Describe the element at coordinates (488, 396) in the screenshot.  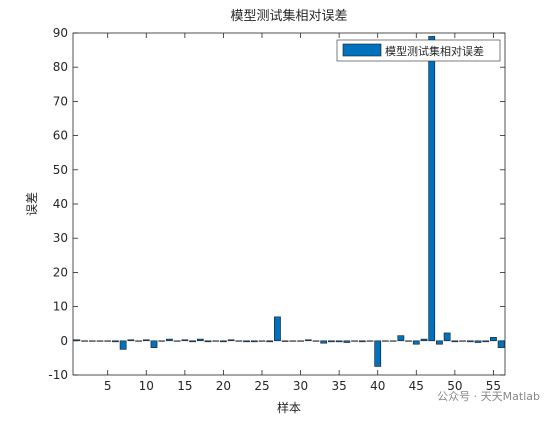
I see `watermark: 公众号 · 天天Matlab` at that location.